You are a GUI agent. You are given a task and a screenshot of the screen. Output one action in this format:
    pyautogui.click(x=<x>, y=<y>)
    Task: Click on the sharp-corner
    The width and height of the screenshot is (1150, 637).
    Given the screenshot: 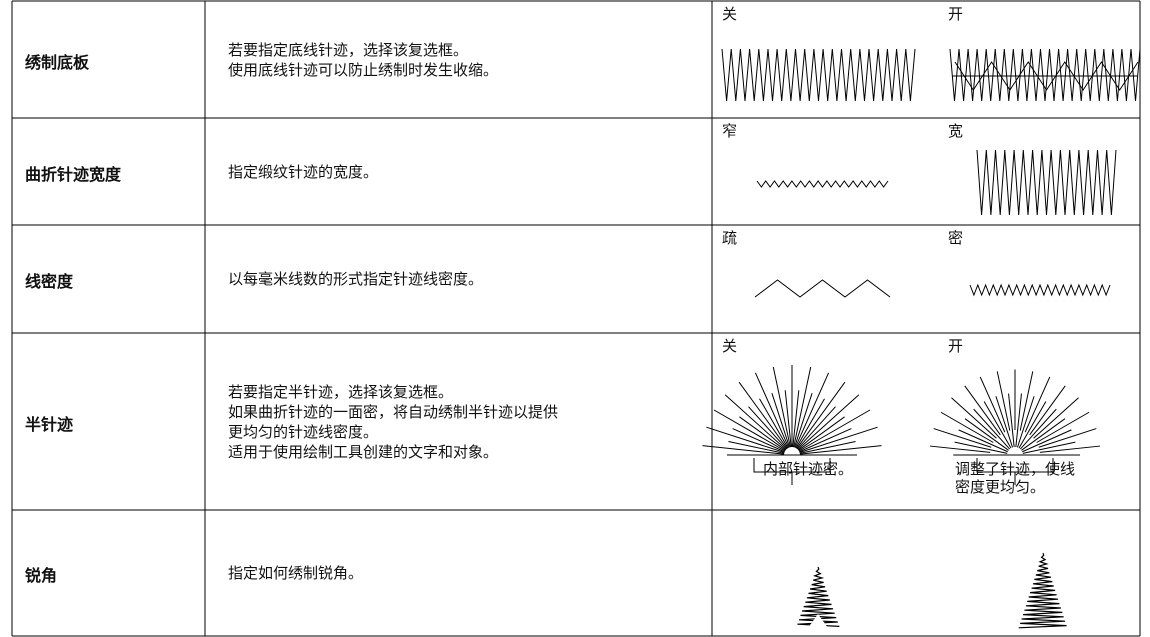 What is the action you would take?
    pyautogui.click(x=1042, y=590)
    